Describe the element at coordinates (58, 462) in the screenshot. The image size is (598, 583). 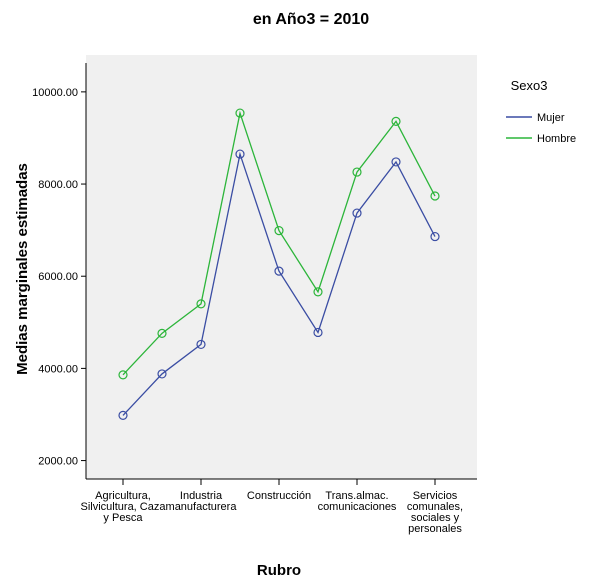
I see `y-tick-label: 2000.00` at that location.